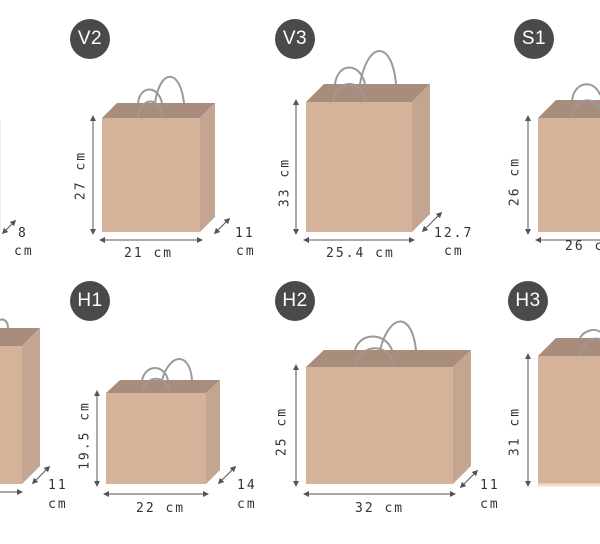 This screenshot has height=544, width=600. What do you see at coordinates (295, 301) in the screenshot?
I see `size-badge-h2: H2` at bounding box center [295, 301].